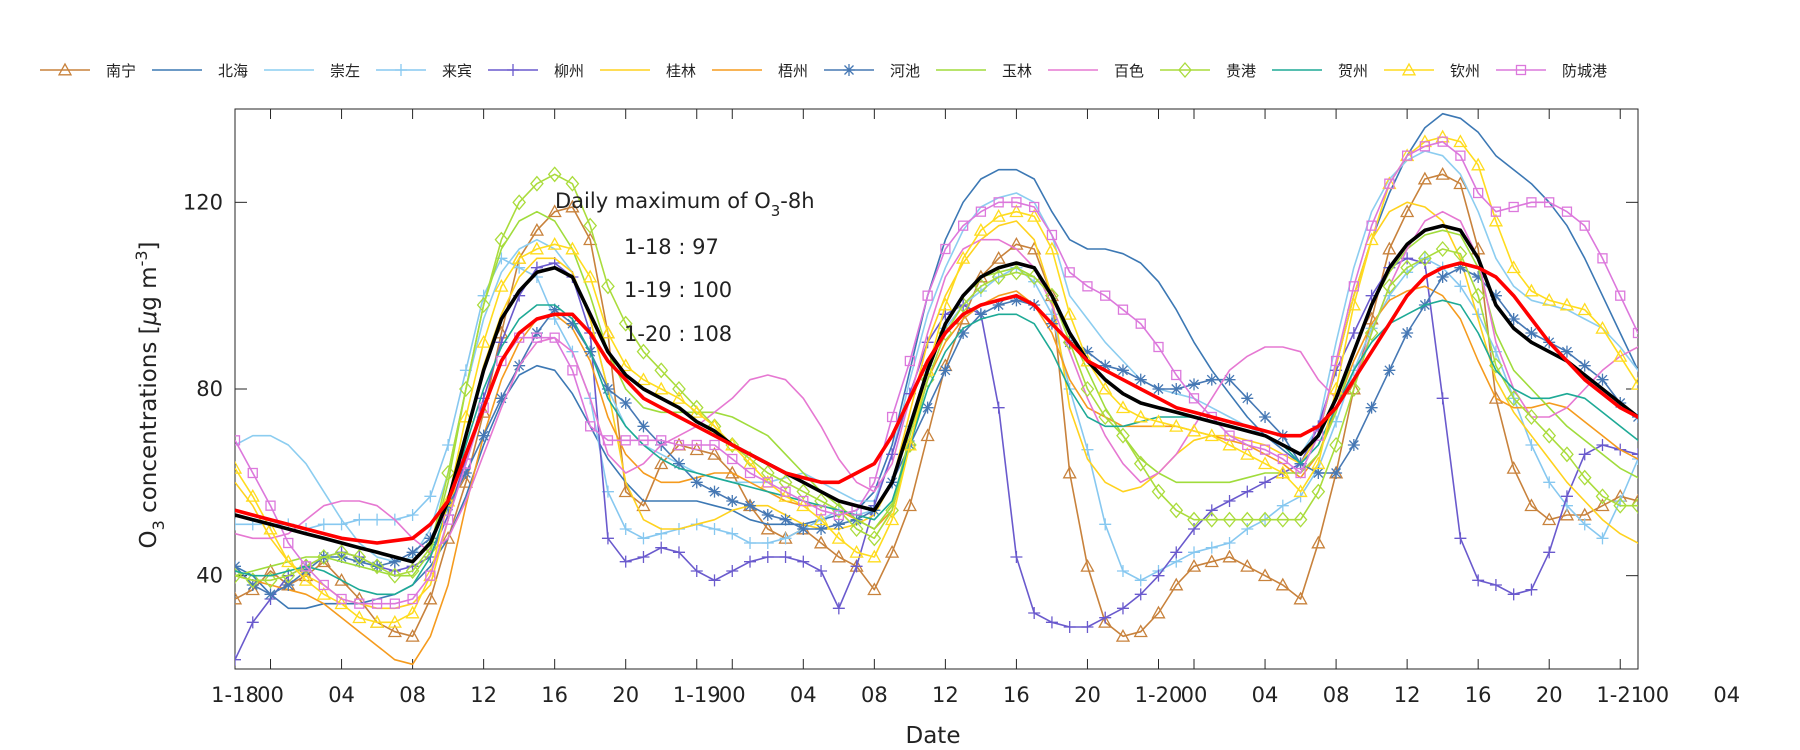 The image size is (1800, 750). I want to click on legend-item-北海: 北海, so click(200, 71).